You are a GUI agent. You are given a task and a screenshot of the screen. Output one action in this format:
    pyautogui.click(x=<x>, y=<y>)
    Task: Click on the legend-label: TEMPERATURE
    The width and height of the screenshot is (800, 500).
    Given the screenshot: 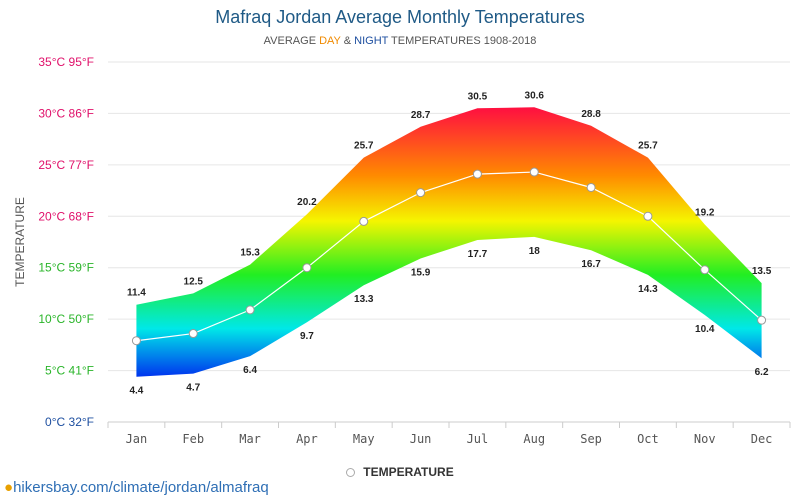 What is the action you would take?
    pyautogui.click(x=408, y=472)
    